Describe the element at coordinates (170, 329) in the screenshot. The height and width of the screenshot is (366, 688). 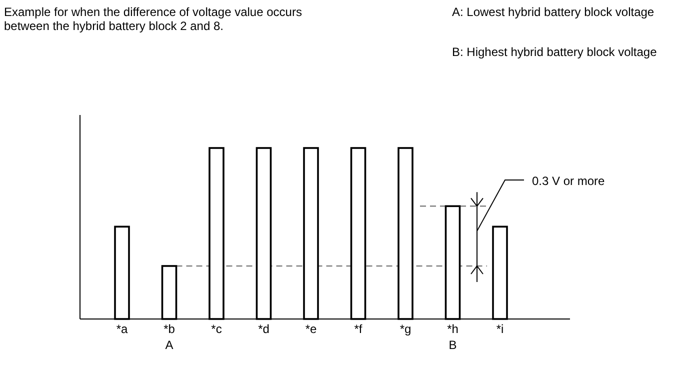
I see `x-tick-label: *b` at that location.